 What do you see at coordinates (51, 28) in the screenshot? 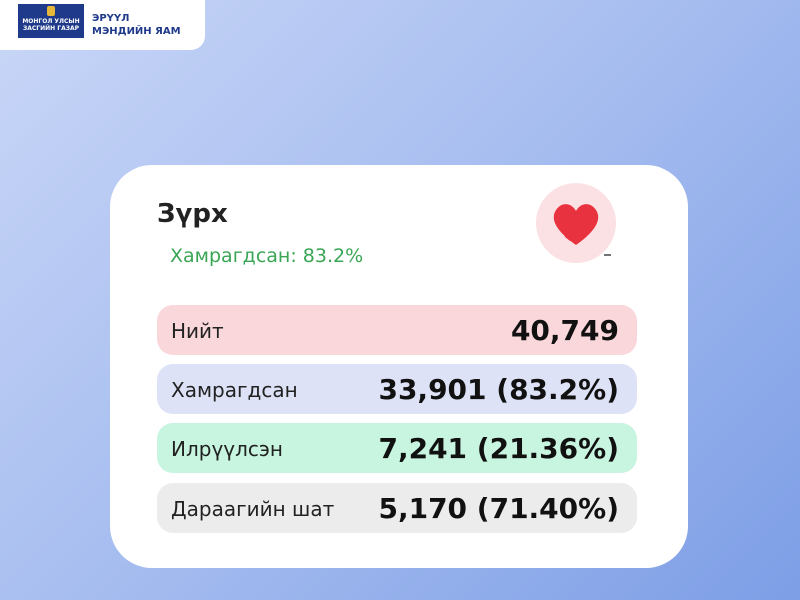
I see `logo-text: ЗАСГИЙН ГАЗАР` at bounding box center [51, 28].